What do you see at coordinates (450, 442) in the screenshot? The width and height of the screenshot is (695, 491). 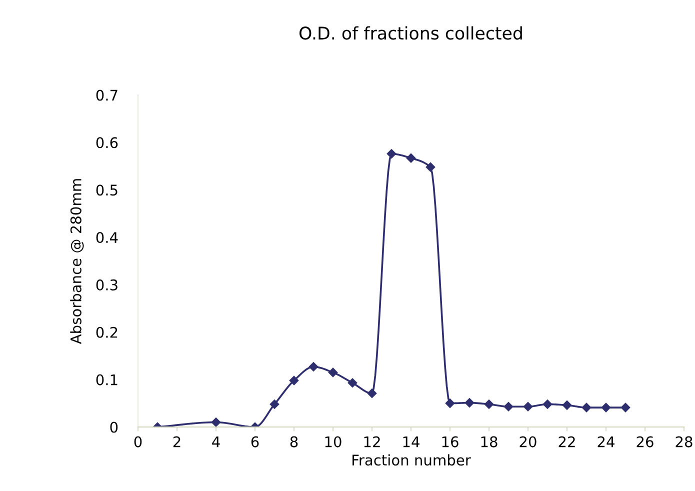 I see `x-tick-label: 16` at bounding box center [450, 442].